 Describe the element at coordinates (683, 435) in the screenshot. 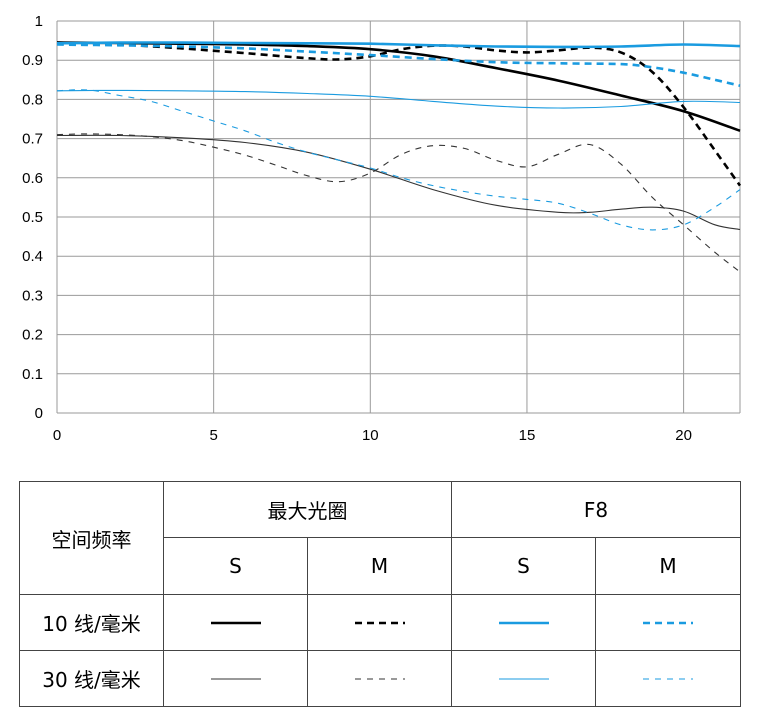

I see `x-tick-label: 20` at that location.